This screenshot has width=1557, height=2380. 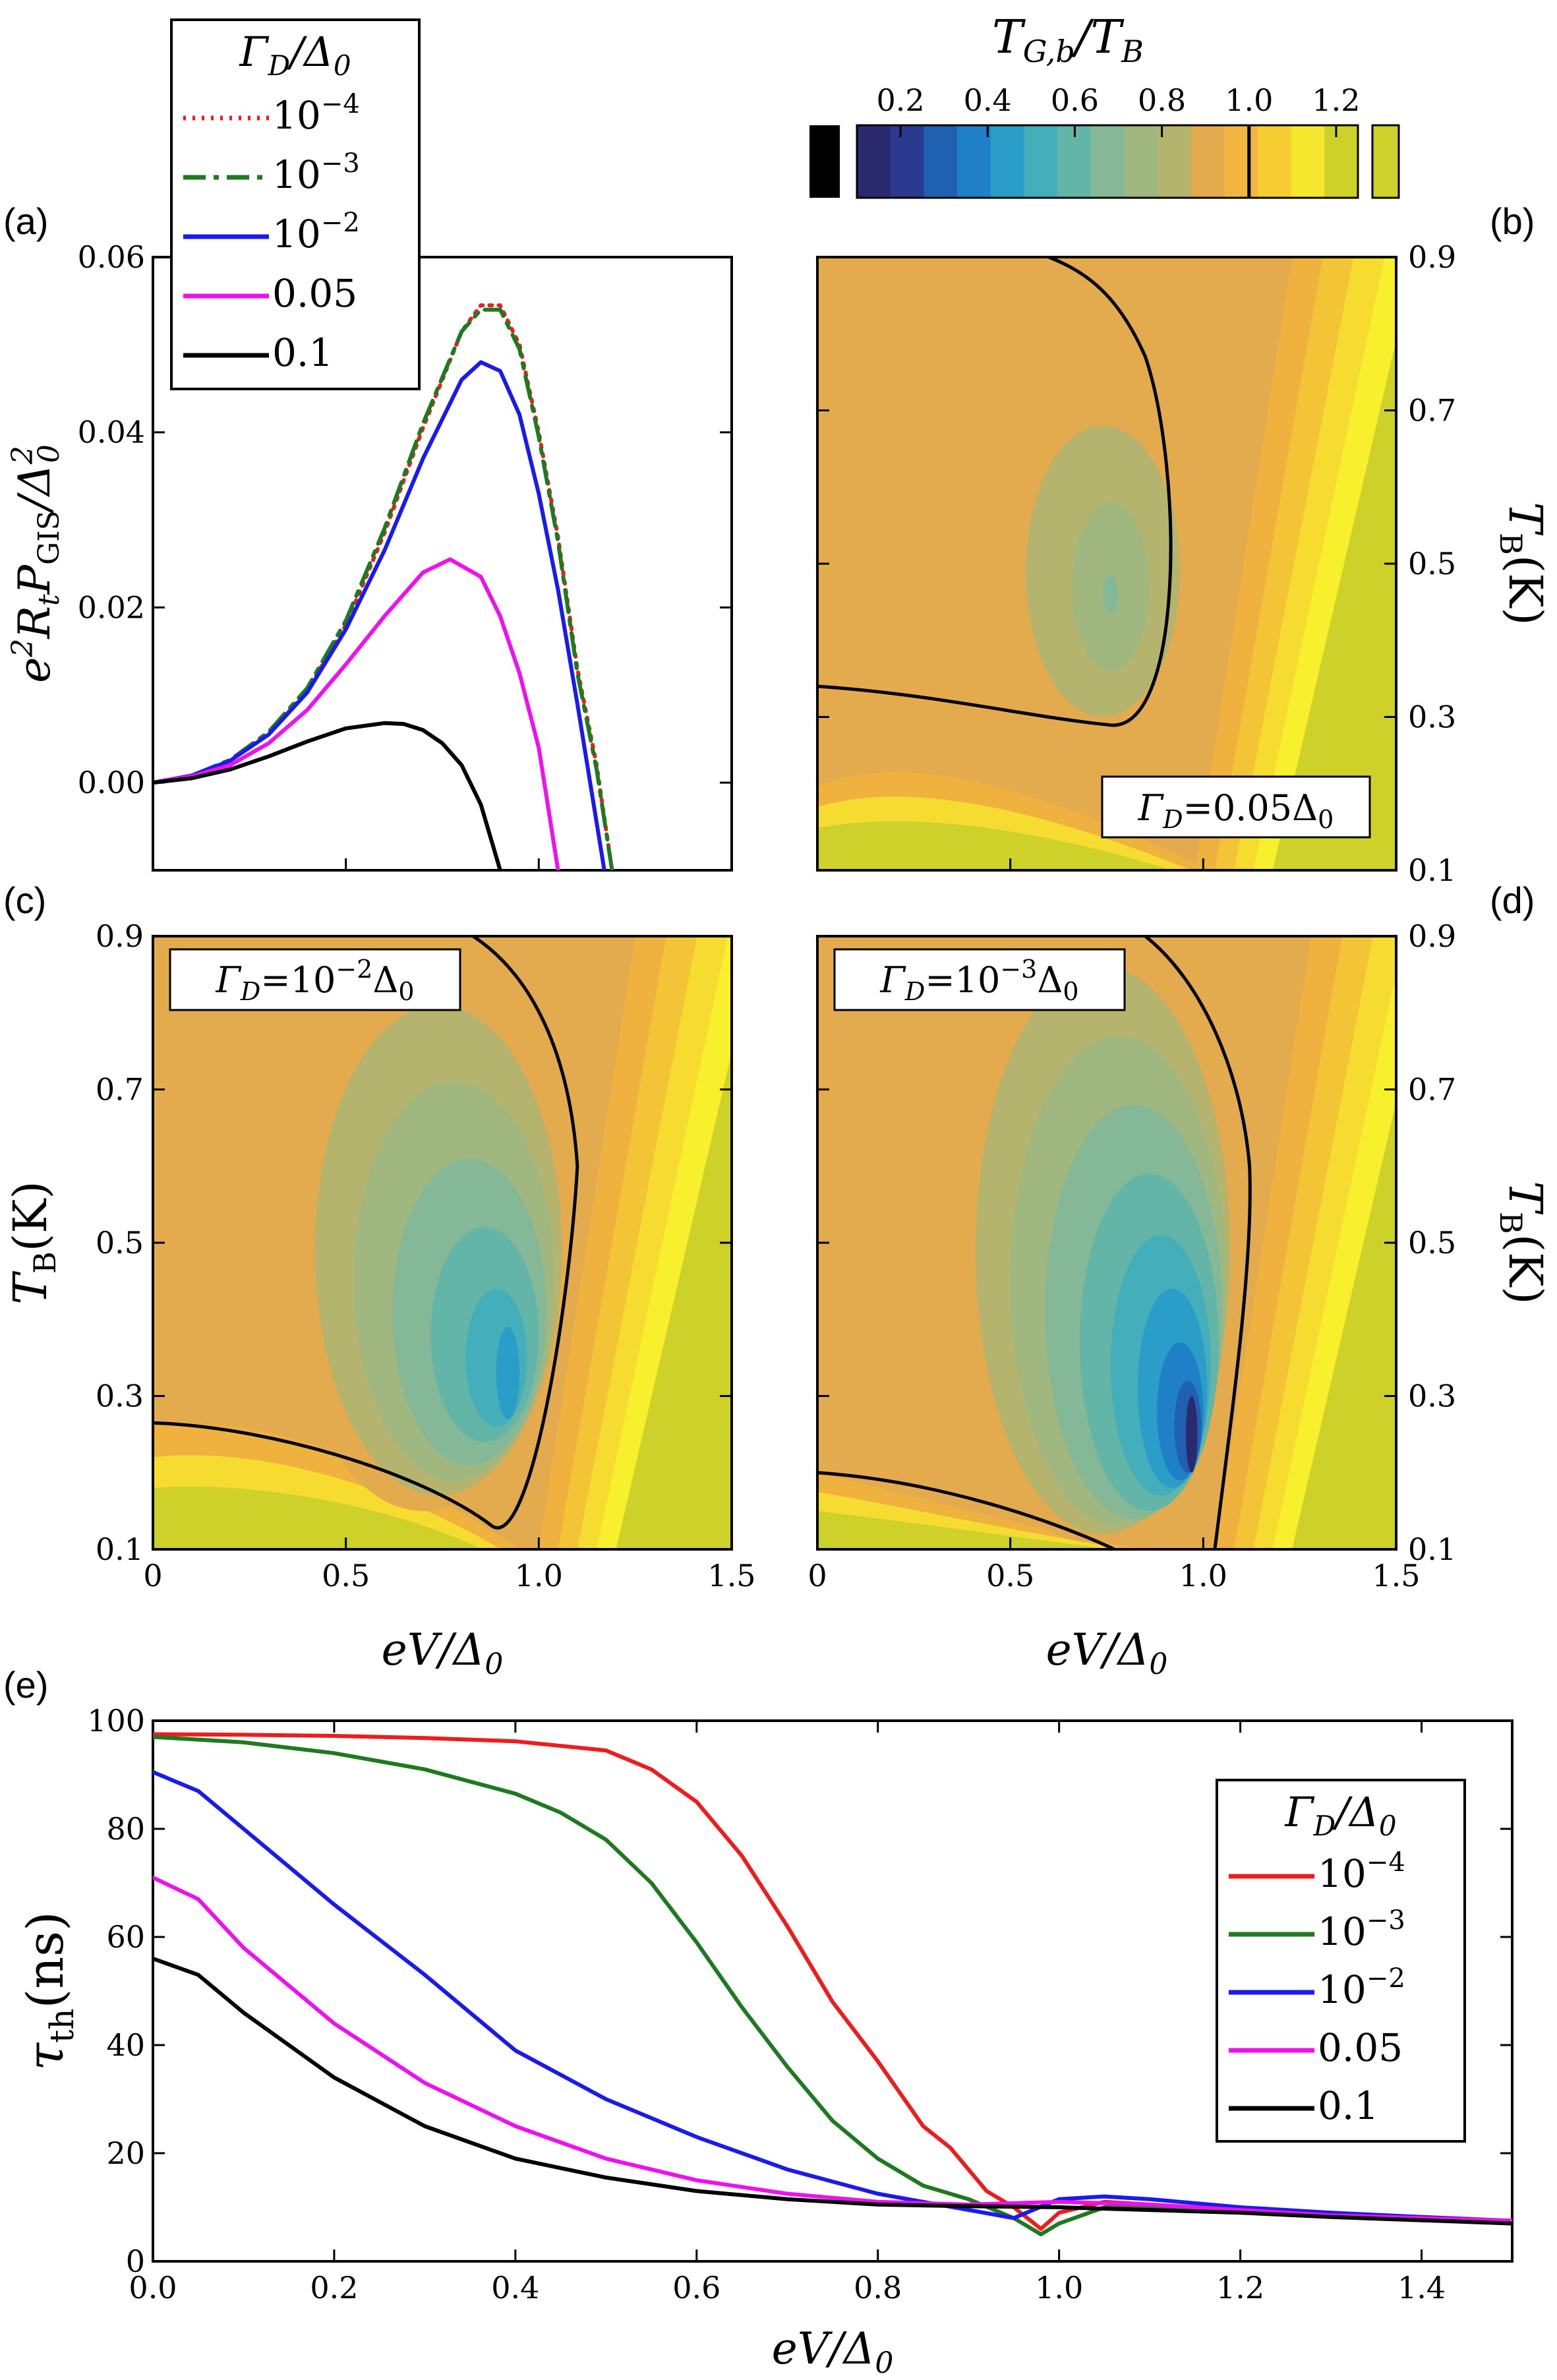 What do you see at coordinates (125, 1829) in the screenshot?
I see `ytick-label: 80` at bounding box center [125, 1829].